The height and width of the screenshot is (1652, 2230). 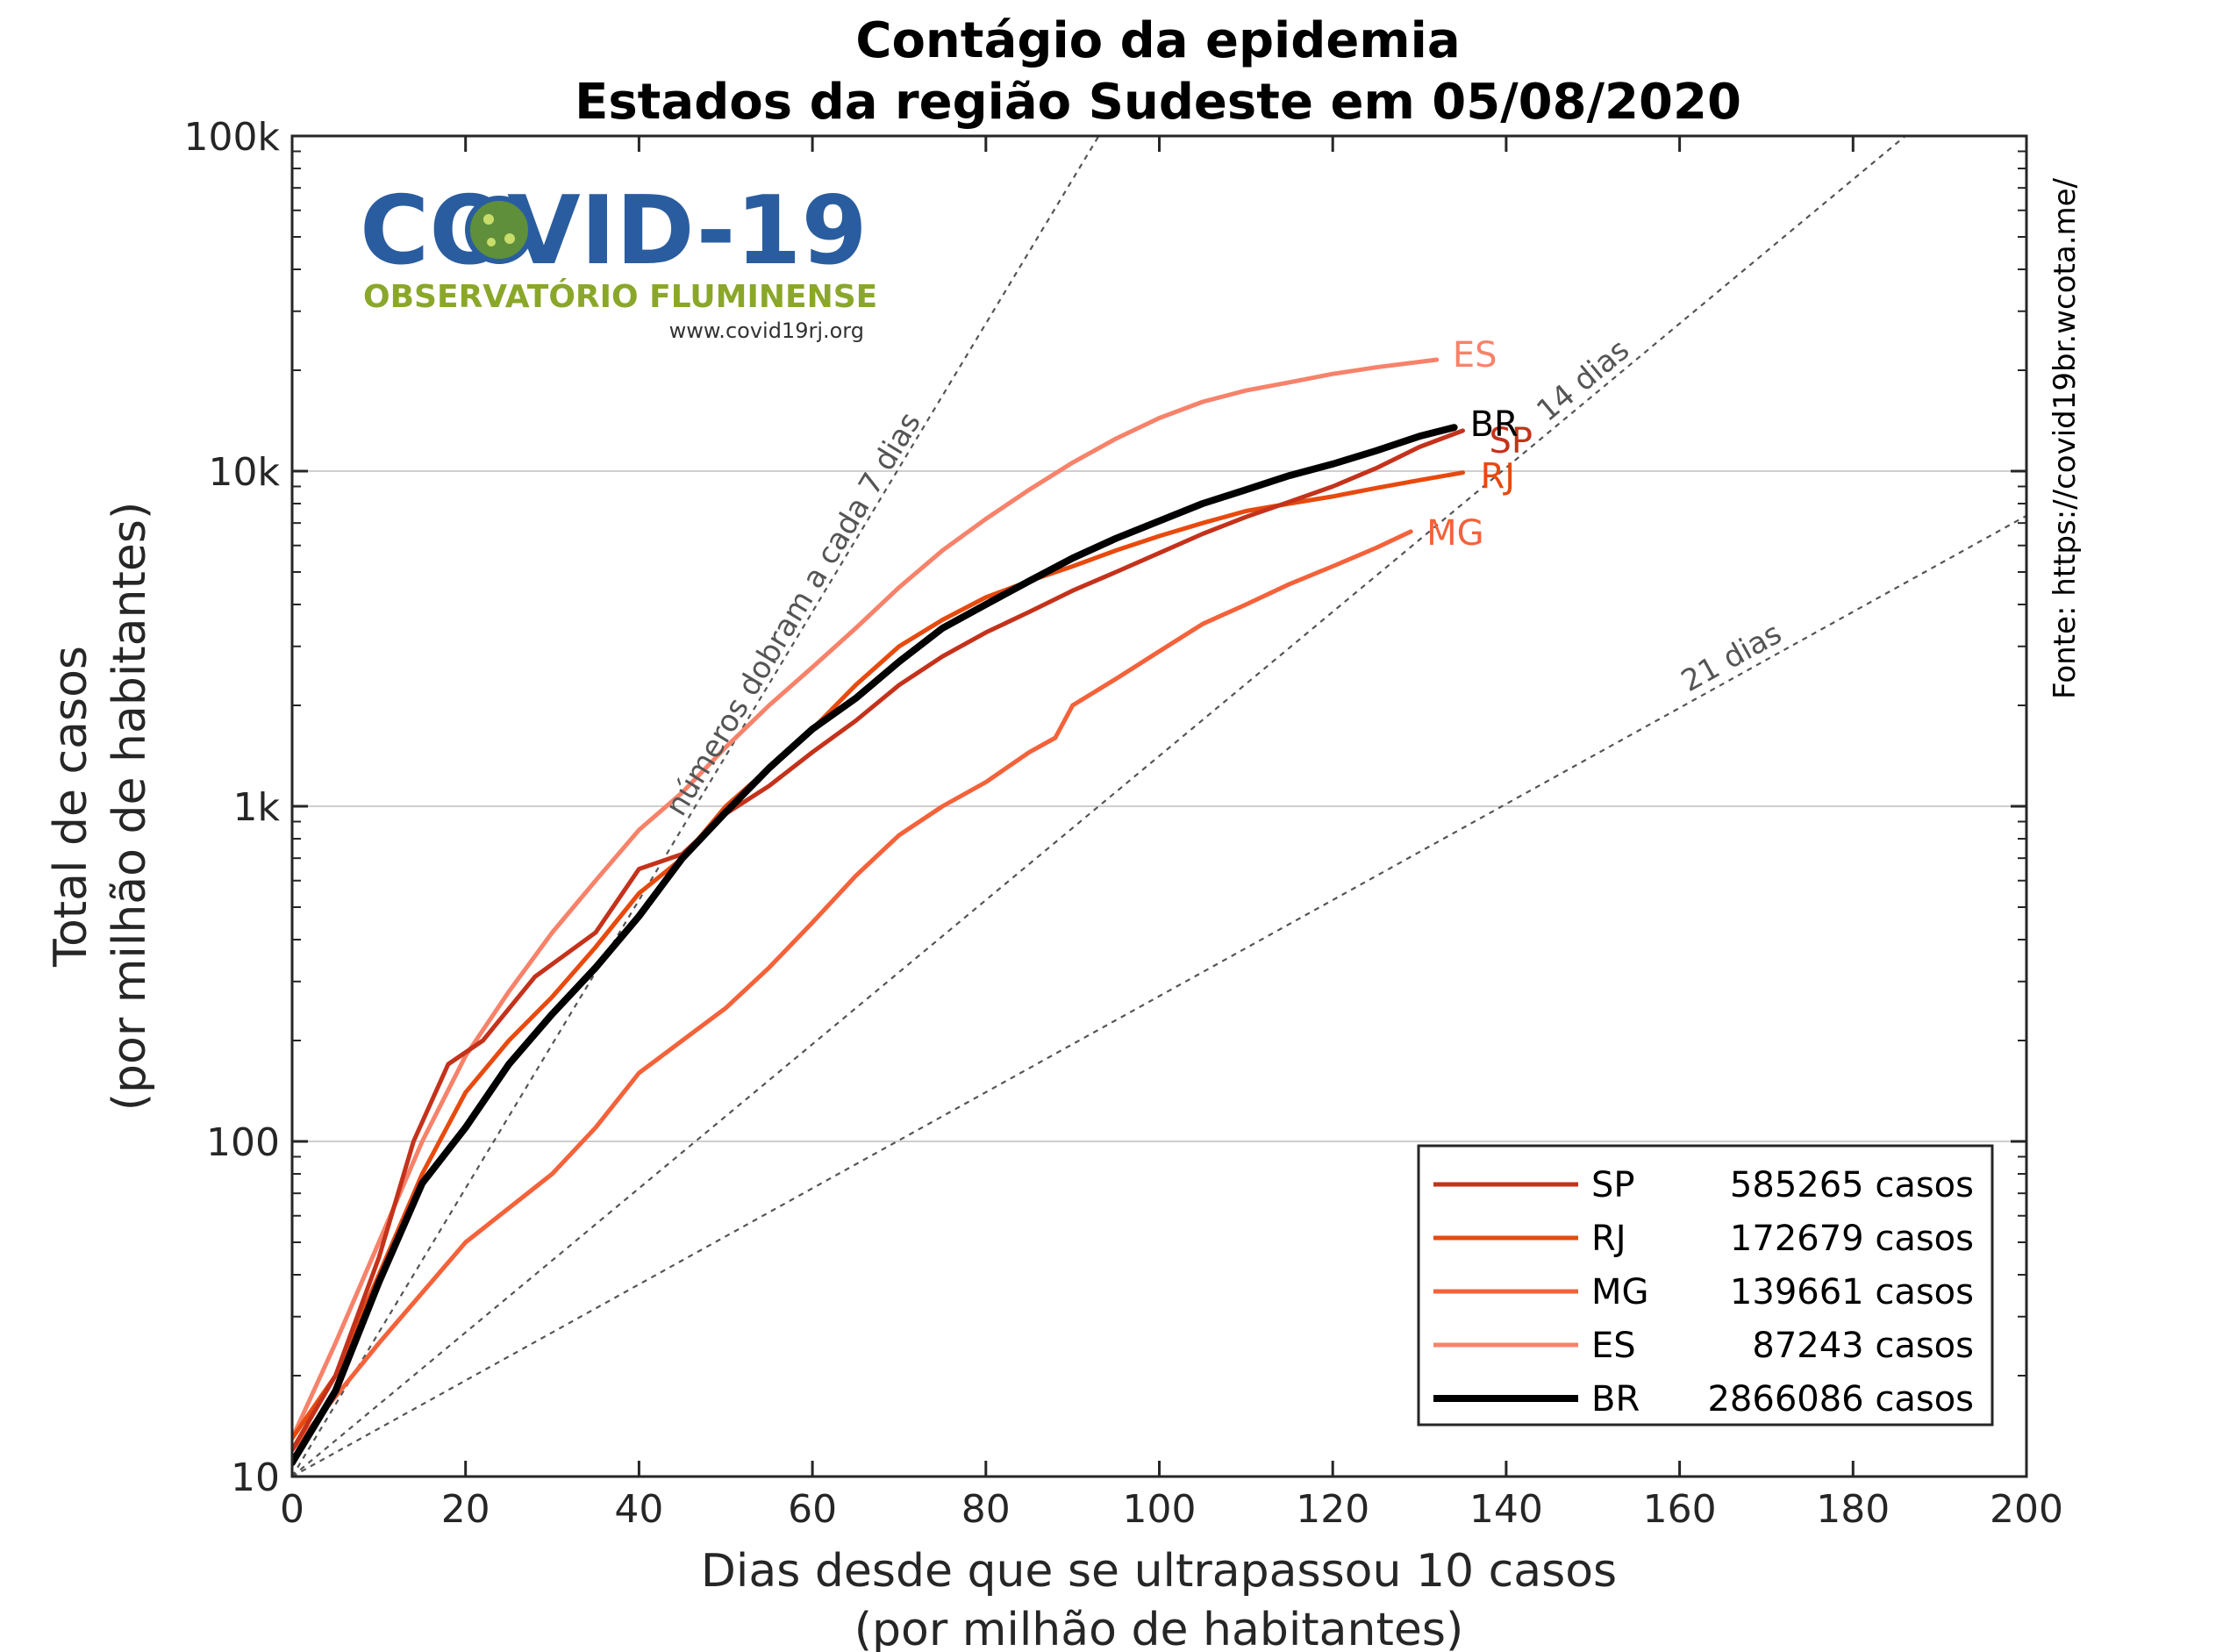 I want to click on virus-icon, so click(x=499, y=230).